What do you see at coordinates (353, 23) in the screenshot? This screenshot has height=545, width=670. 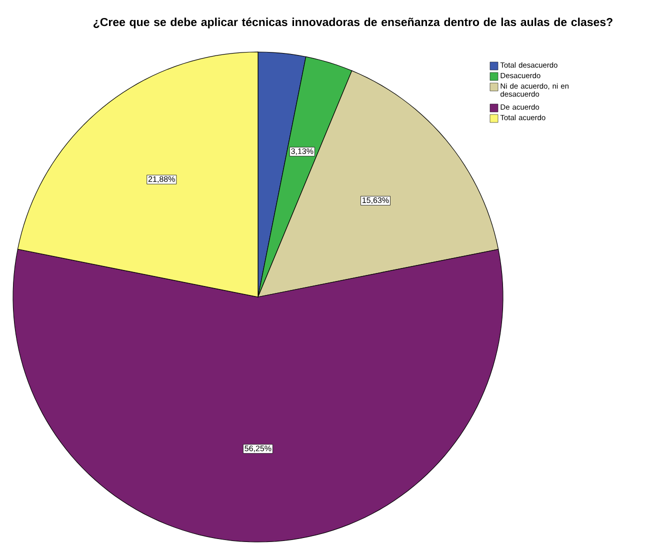 I see `chart-title: ¿Cree que se debe aplicar técnicas innovadoras de enseñanza dentro de las aulas de clases?` at bounding box center [353, 23].